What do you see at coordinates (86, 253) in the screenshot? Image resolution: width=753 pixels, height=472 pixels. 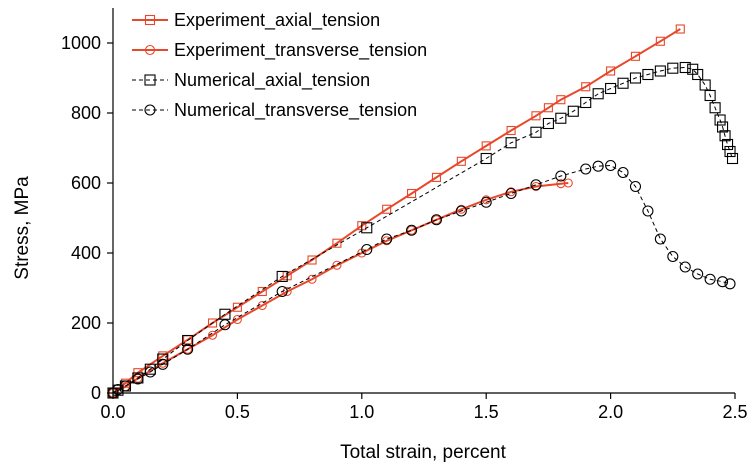 I see `y-tick-label: 400` at bounding box center [86, 253].